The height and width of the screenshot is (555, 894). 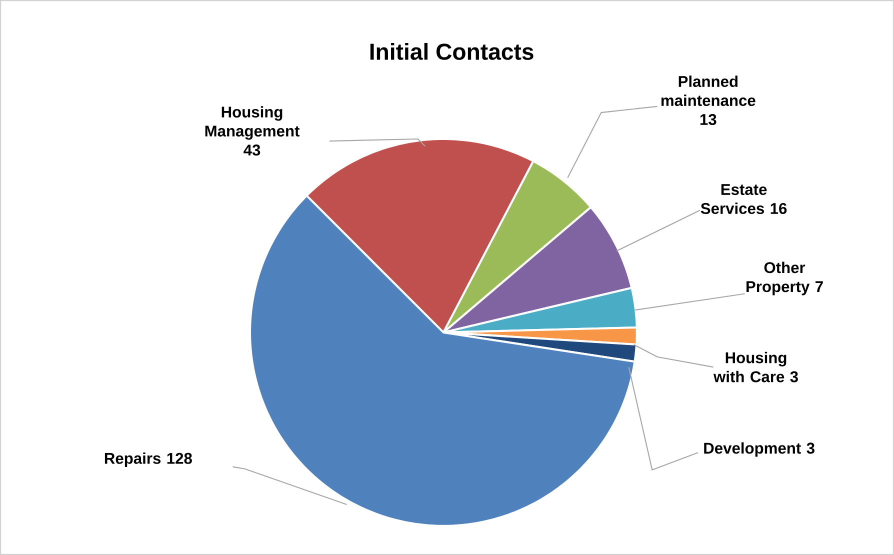 What do you see at coordinates (708, 120) in the screenshot?
I see `data-label: 13` at bounding box center [708, 120].